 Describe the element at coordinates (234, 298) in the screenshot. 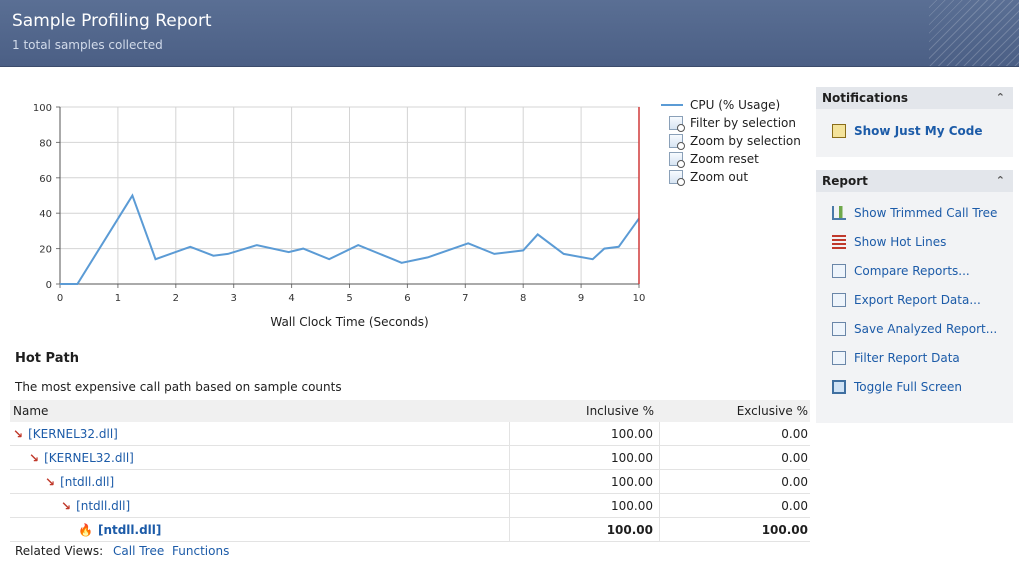

I see `x-tick-label: 3` at that location.